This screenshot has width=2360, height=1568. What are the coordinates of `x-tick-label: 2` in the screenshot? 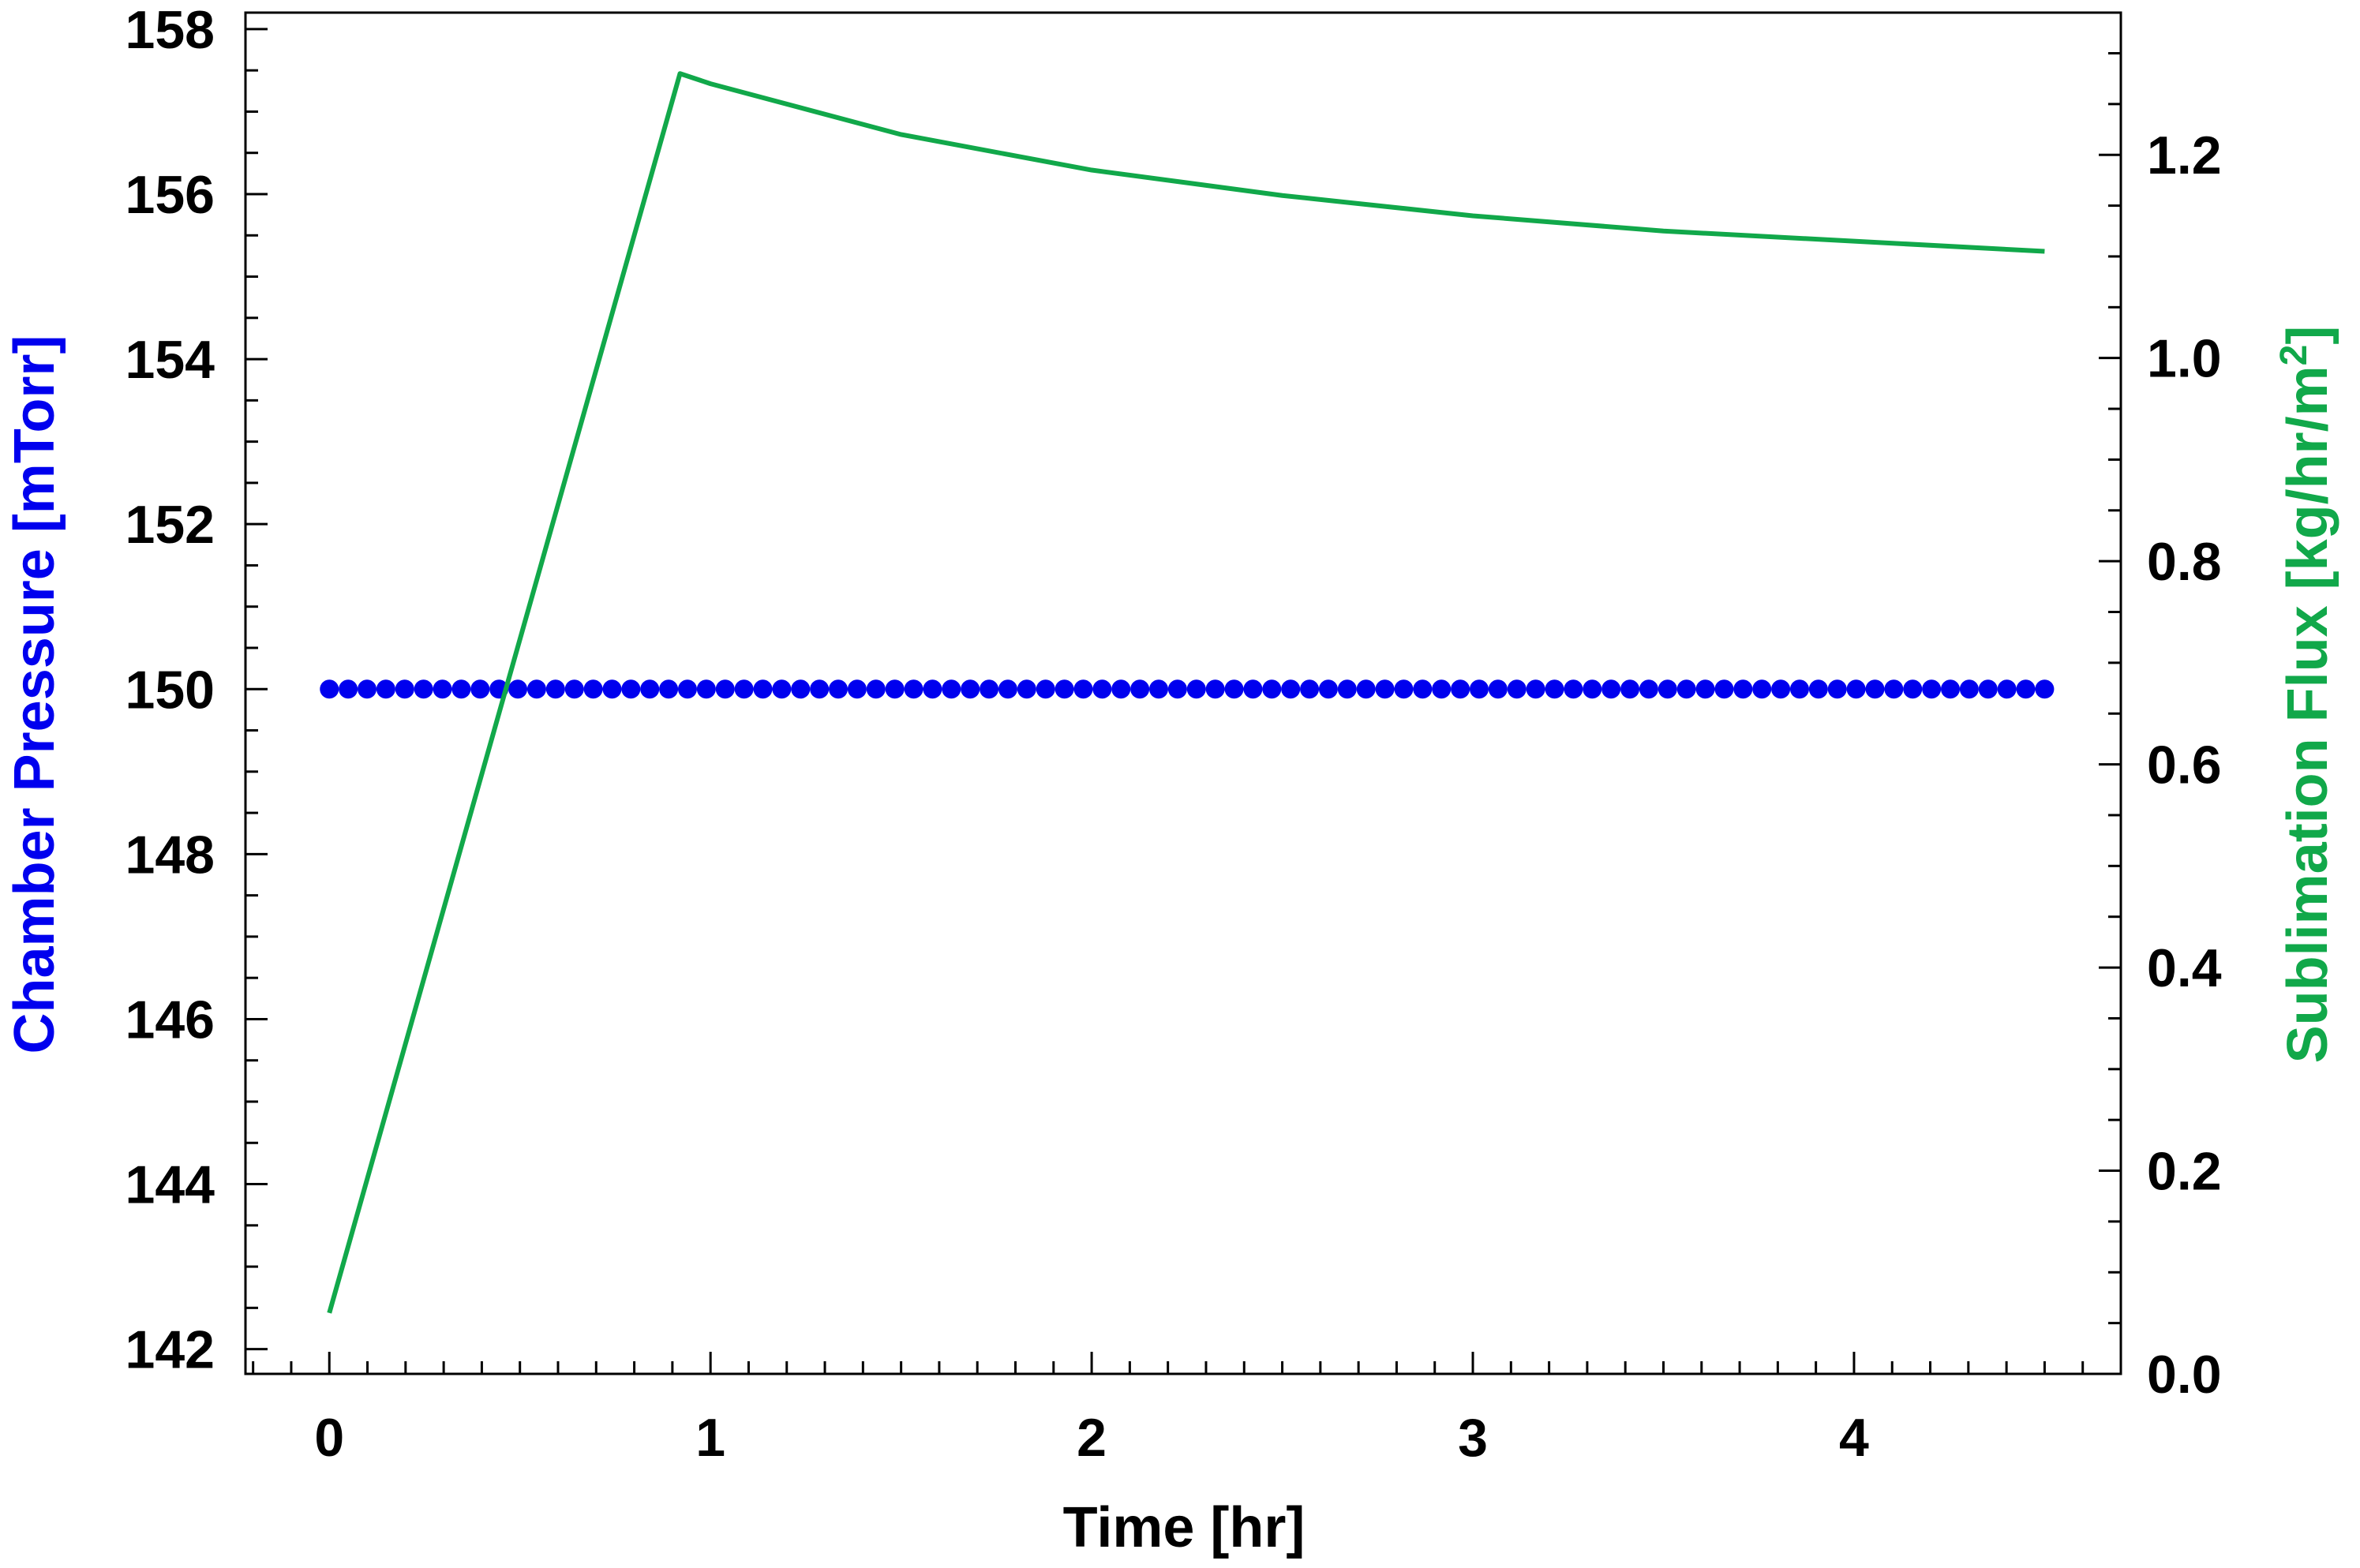 It's located at (1092, 1438).